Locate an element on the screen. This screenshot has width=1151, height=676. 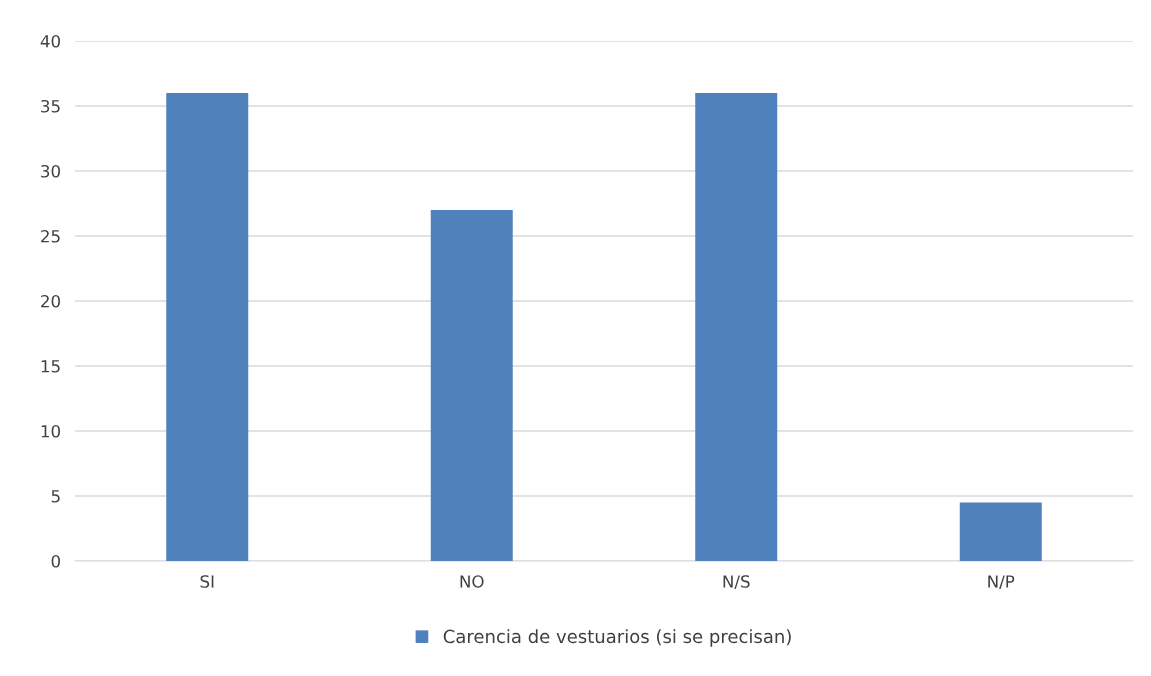
x-tick-label: SI is located at coordinates (207, 581).